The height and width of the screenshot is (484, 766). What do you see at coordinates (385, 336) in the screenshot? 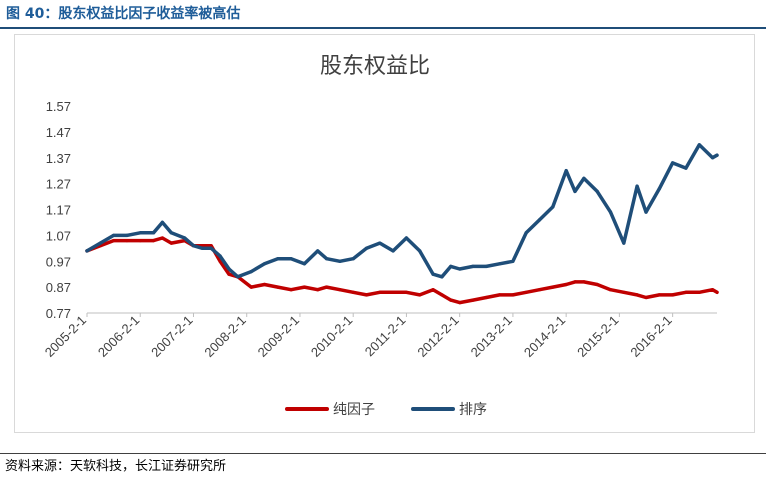
I see `x-tick-label: 2011-2-1` at bounding box center [385, 336].